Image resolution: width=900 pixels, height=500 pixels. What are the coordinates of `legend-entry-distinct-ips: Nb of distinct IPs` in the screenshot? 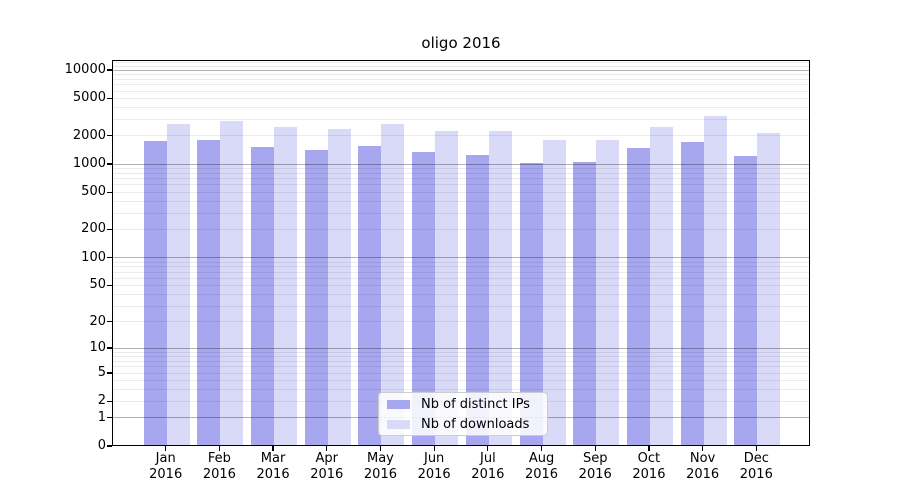 It's located at (463, 404).